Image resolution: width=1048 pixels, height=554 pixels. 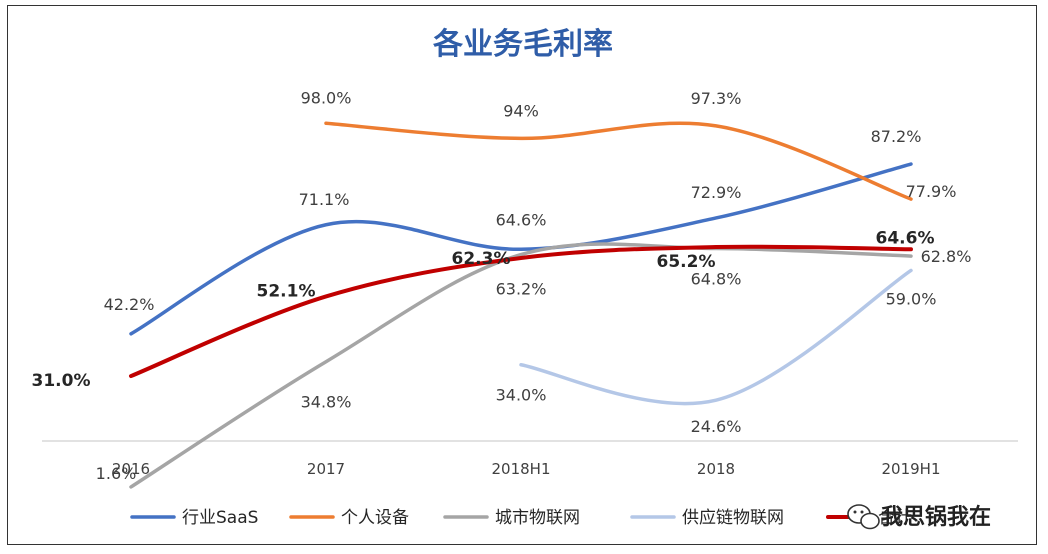 I want to click on data-label-3-3: 24.6%, so click(x=716, y=426).